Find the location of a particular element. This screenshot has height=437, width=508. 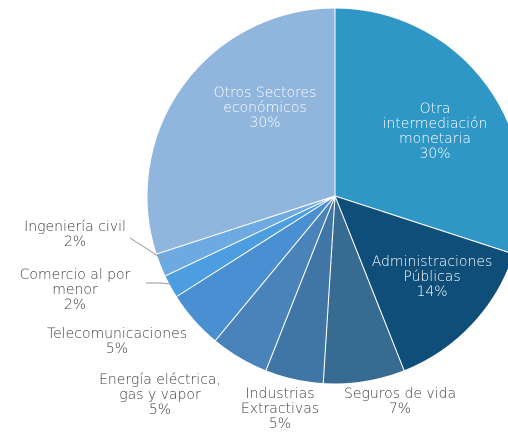

value-label: 7% is located at coordinates (400, 409).